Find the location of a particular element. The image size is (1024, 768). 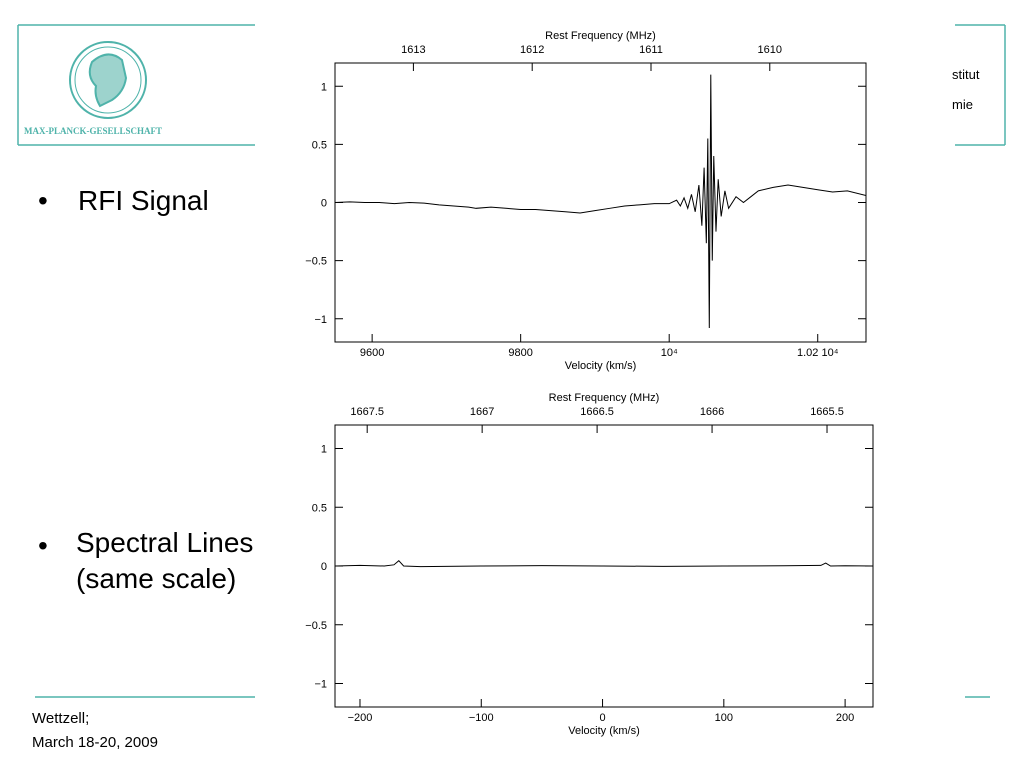

x2-tick-label: 1611 is located at coordinates (651, 50).